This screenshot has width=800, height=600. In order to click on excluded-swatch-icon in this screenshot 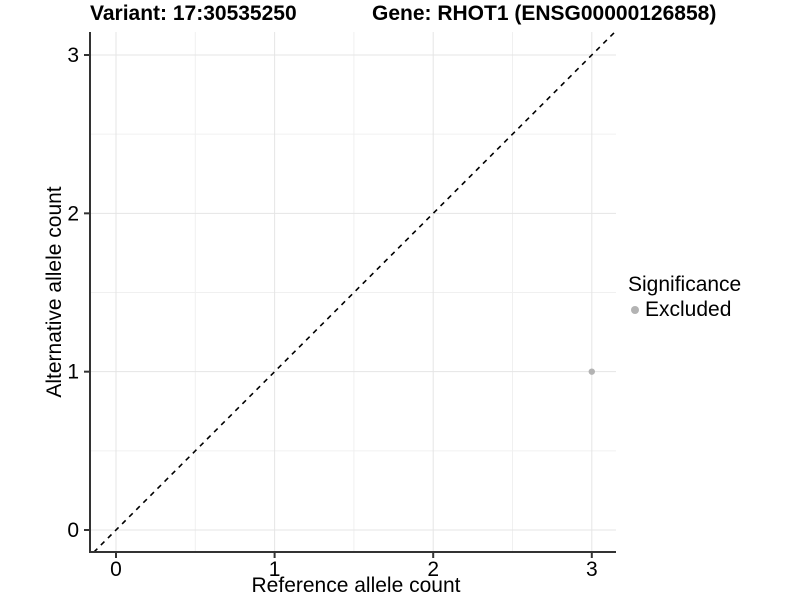, I will do `click(635, 309)`.